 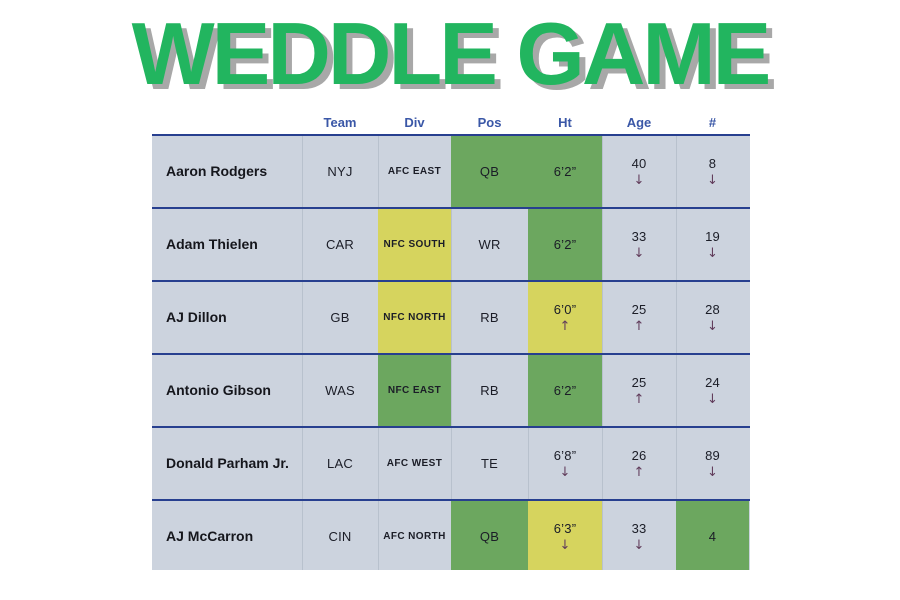 What do you see at coordinates (340, 122) in the screenshot?
I see `column-header-team: Team` at bounding box center [340, 122].